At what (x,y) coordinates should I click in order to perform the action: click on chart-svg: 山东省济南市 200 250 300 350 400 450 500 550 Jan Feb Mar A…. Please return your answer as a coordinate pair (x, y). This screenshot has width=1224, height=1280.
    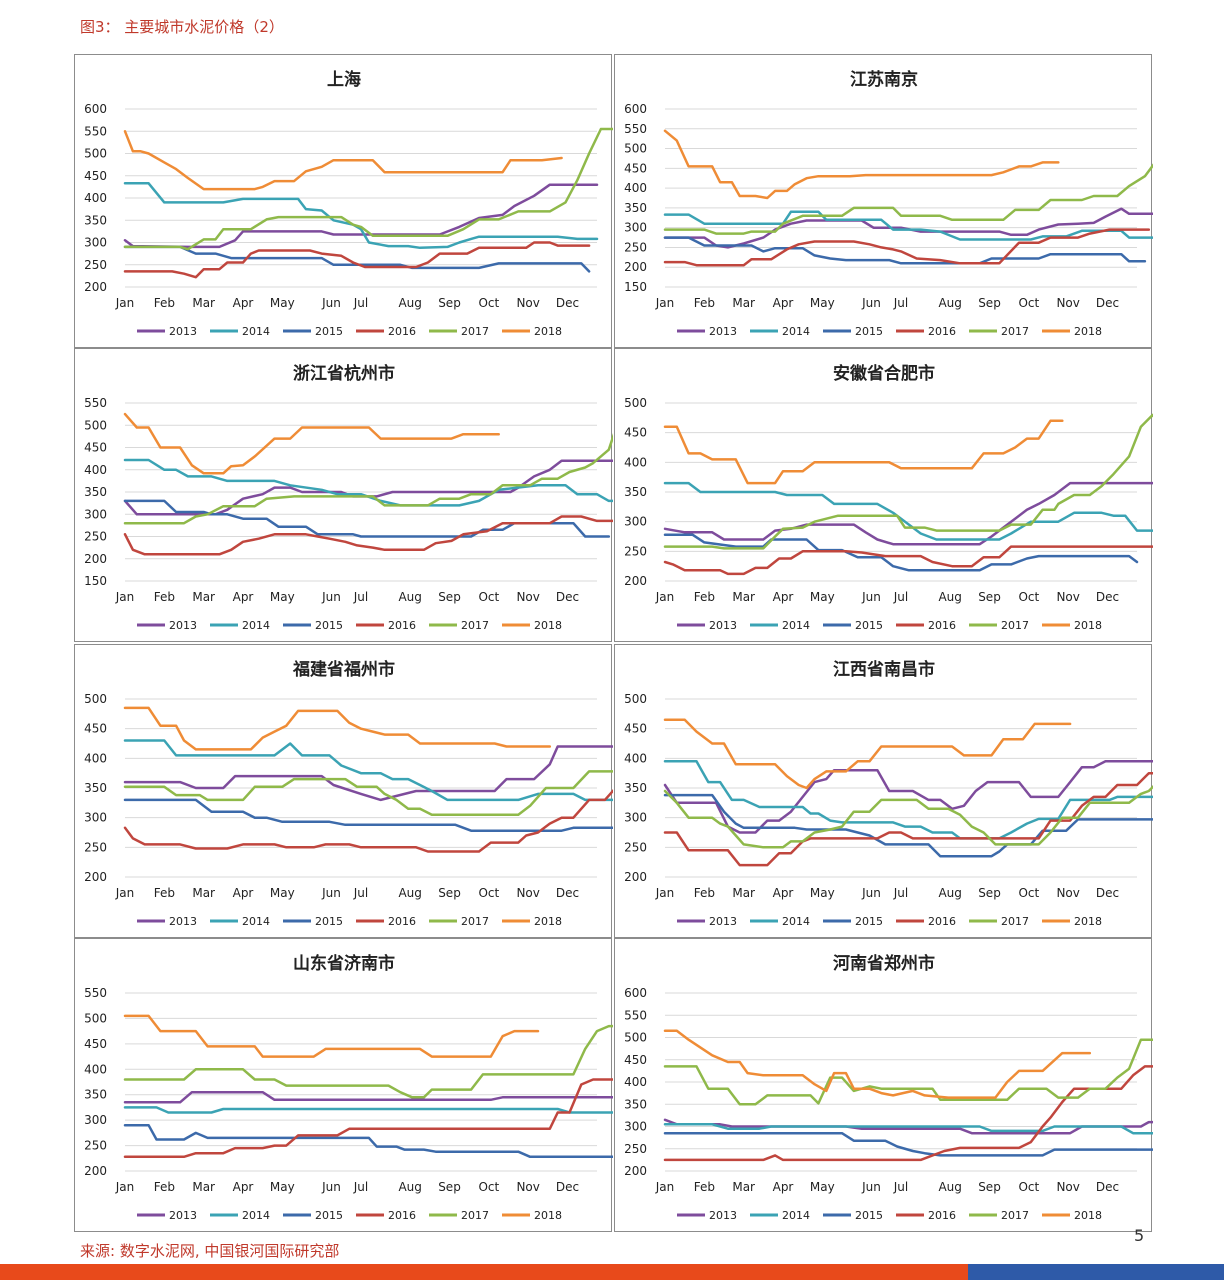
    Looking at the image, I should click on (348, 1087).